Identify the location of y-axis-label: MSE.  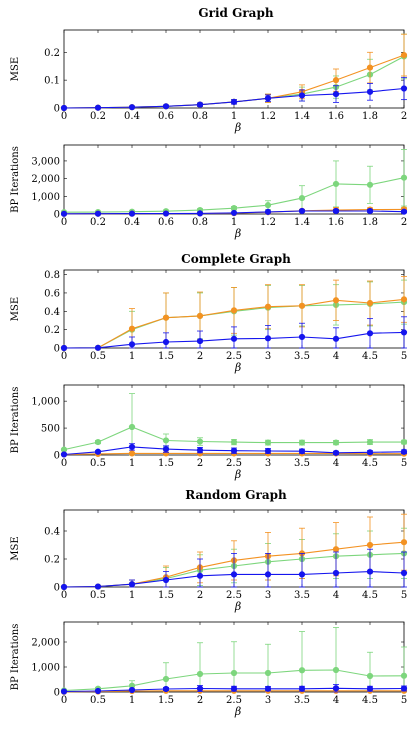
(15, 309).